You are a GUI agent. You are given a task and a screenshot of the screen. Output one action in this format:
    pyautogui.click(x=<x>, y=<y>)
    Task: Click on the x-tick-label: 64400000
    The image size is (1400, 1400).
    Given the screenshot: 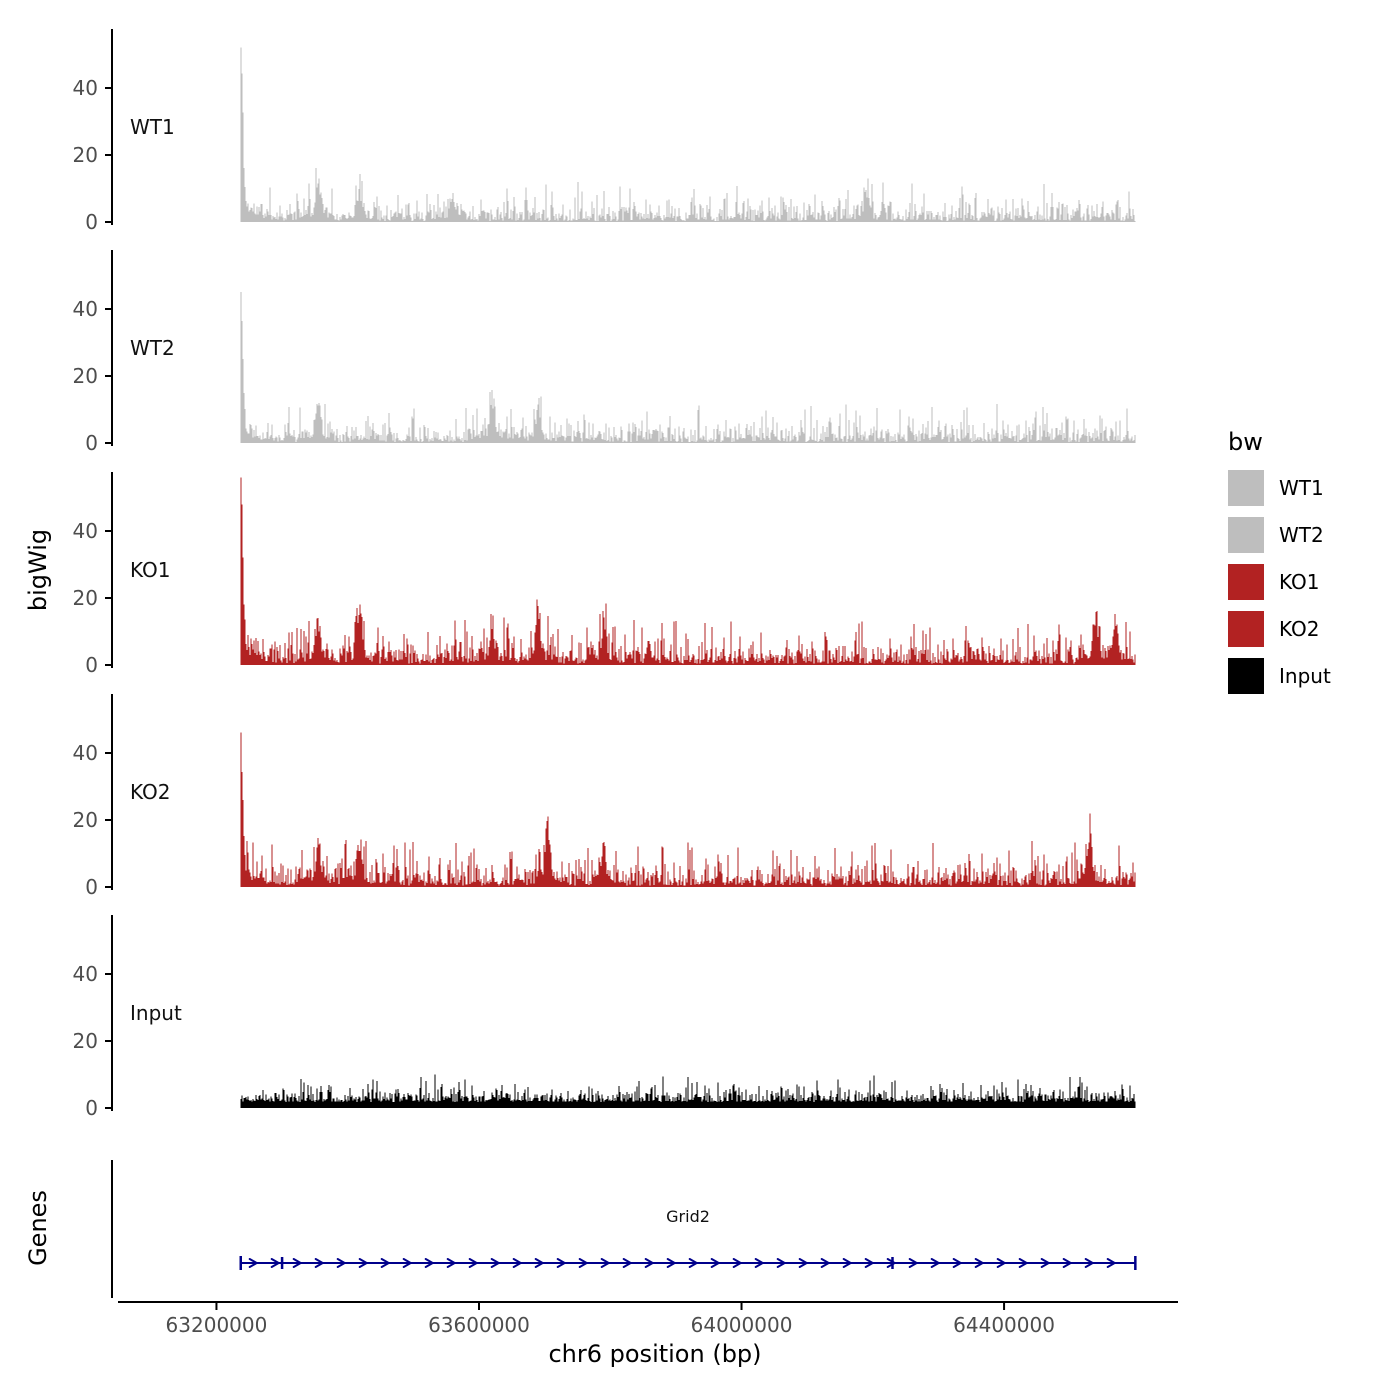 What is the action you would take?
    pyautogui.click(x=1004, y=1325)
    